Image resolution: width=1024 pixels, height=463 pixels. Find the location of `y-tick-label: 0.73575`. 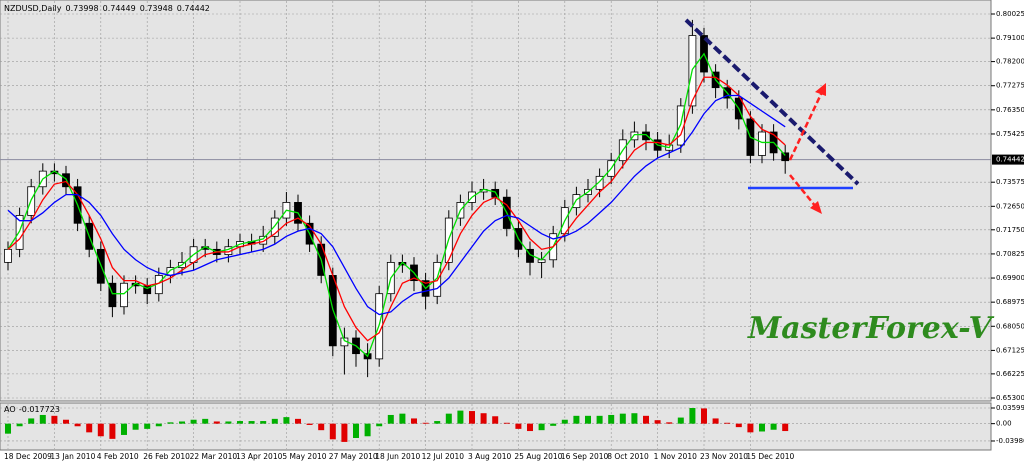

y-tick-label: 0.73575 is located at coordinates (1010, 182).